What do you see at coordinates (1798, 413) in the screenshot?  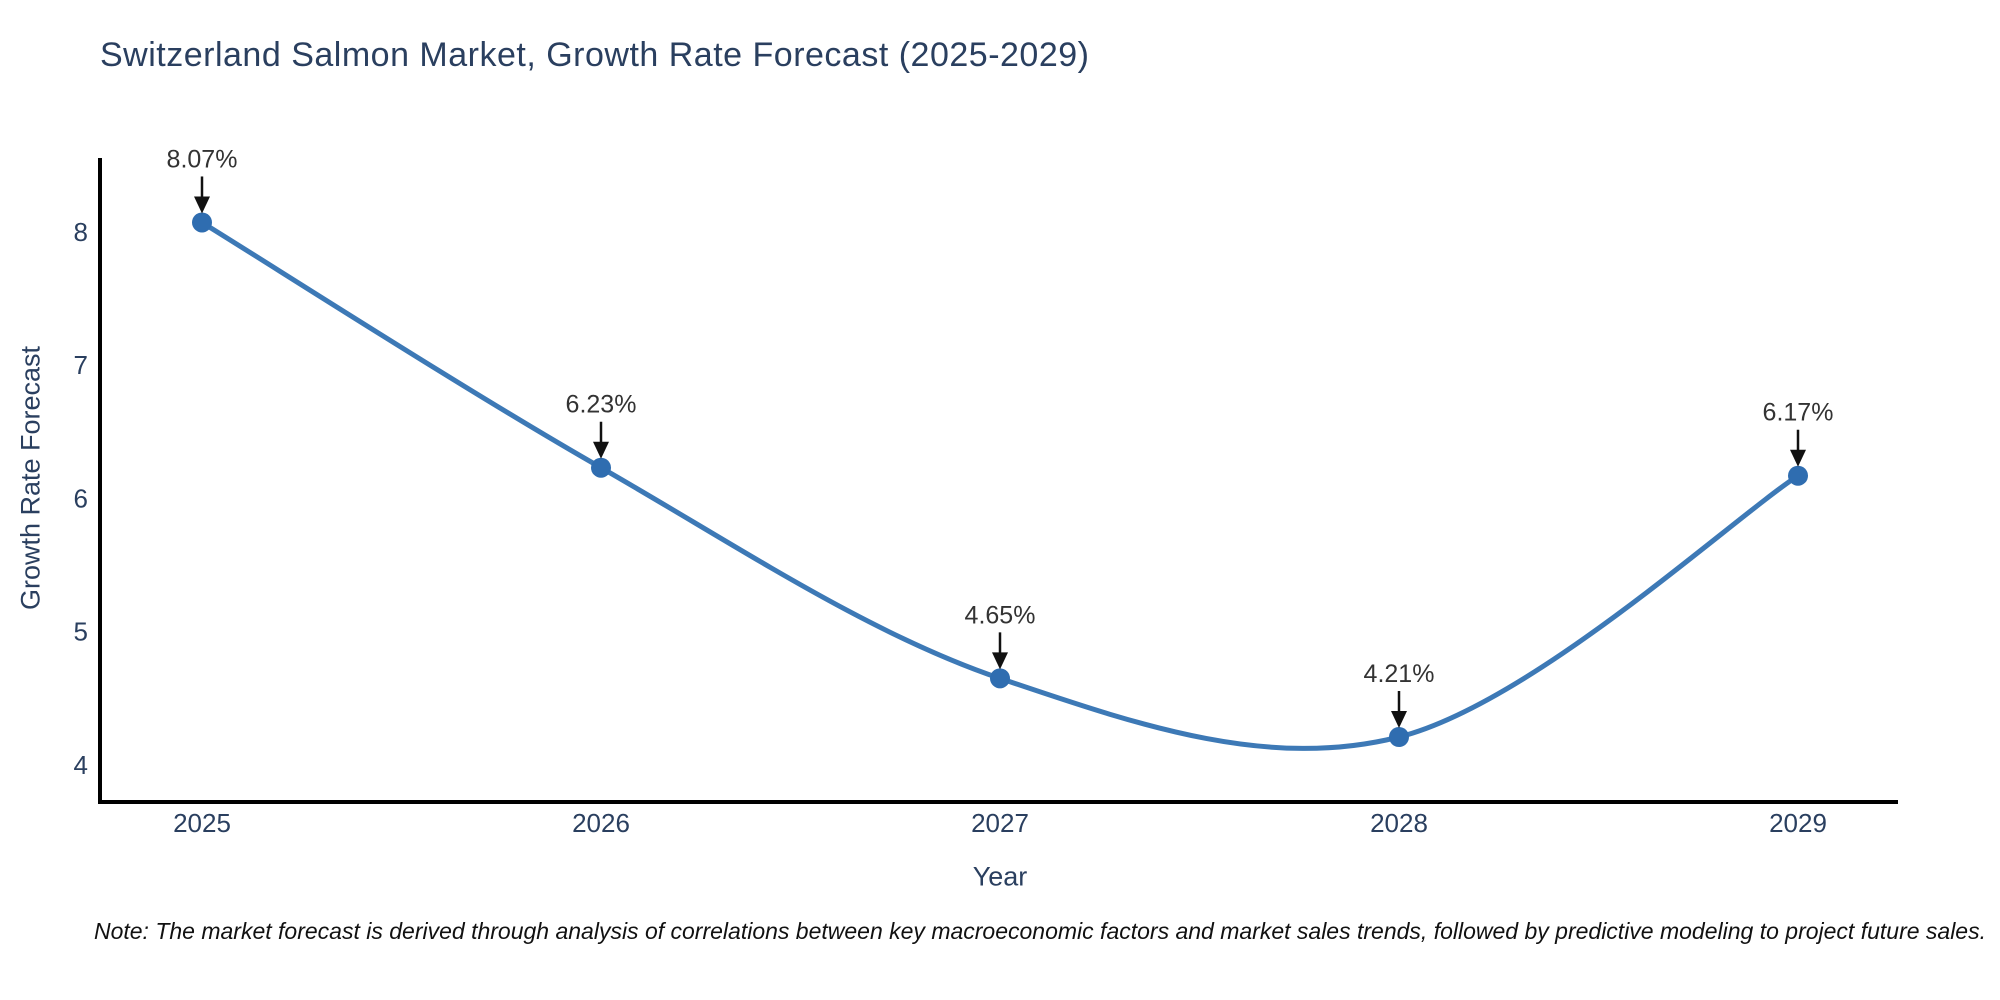 I see `data-label: 6.17%` at bounding box center [1798, 413].